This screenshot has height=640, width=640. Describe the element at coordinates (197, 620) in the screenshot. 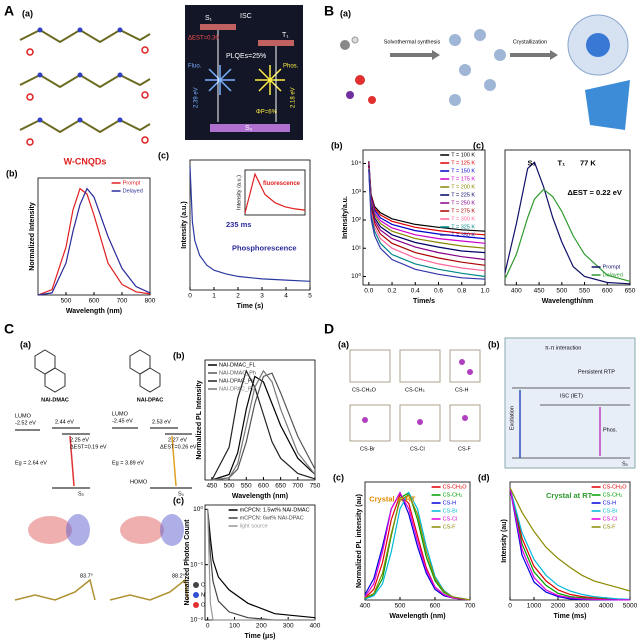

I see `y-tick-label: 10⁻²` at that location.